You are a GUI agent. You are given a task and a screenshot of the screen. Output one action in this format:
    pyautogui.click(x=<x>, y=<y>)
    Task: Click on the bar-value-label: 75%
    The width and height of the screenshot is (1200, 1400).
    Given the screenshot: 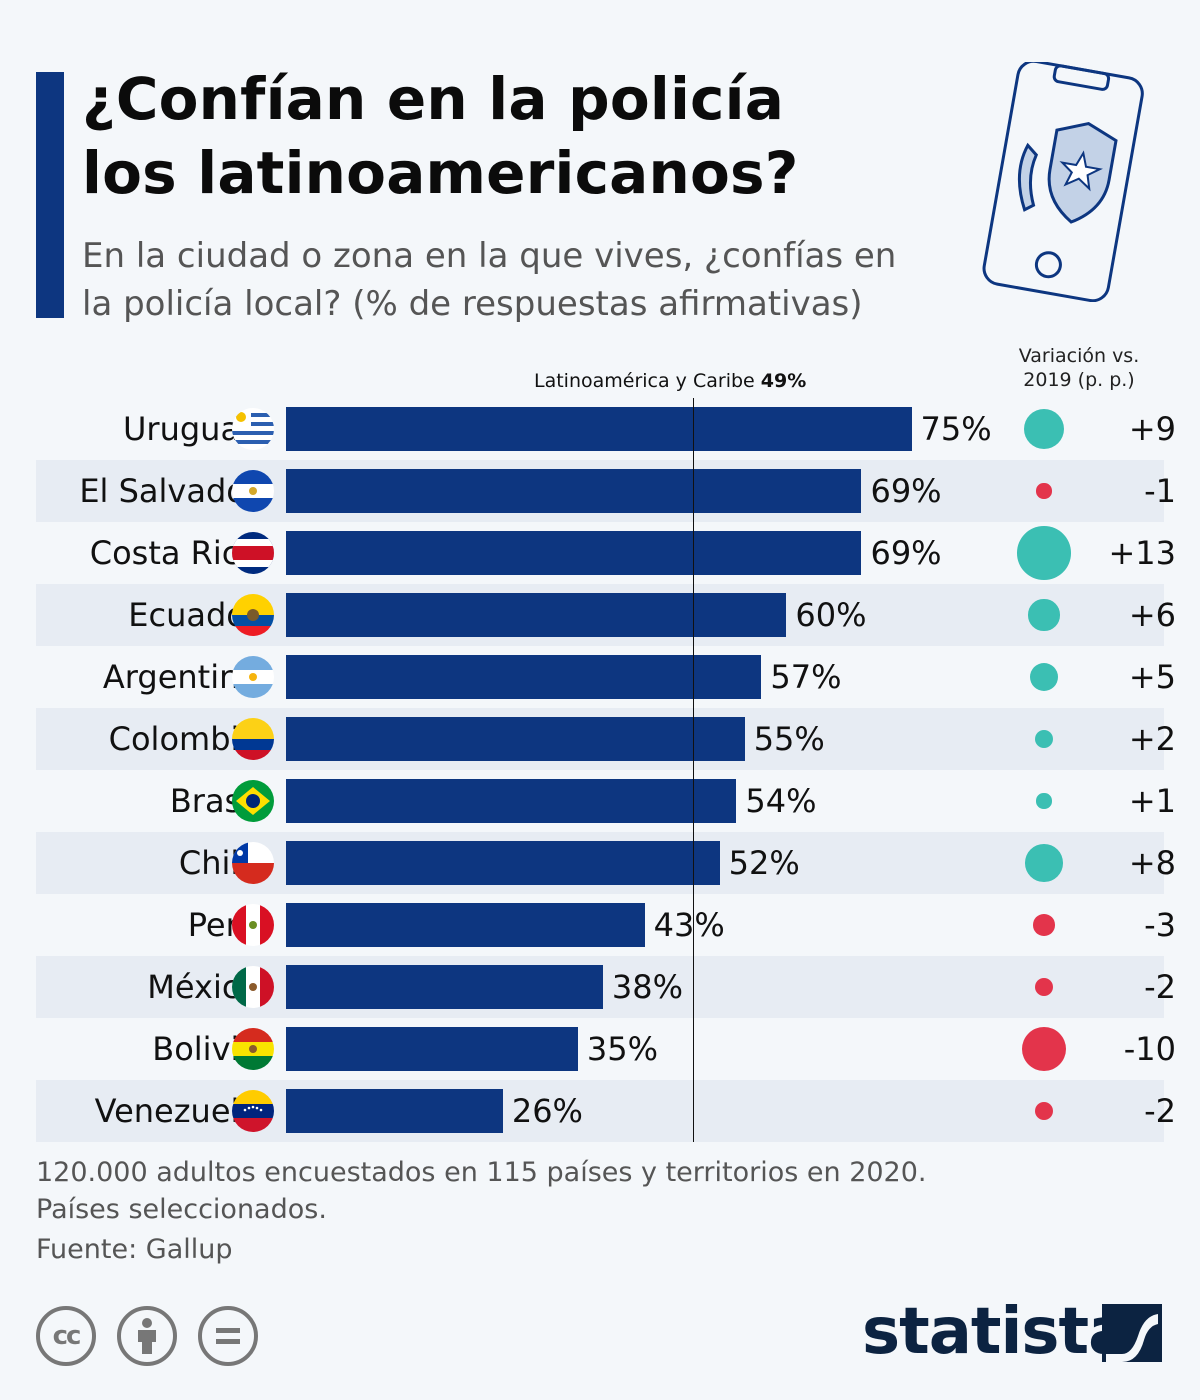 What is the action you would take?
    pyautogui.click(x=956, y=429)
    